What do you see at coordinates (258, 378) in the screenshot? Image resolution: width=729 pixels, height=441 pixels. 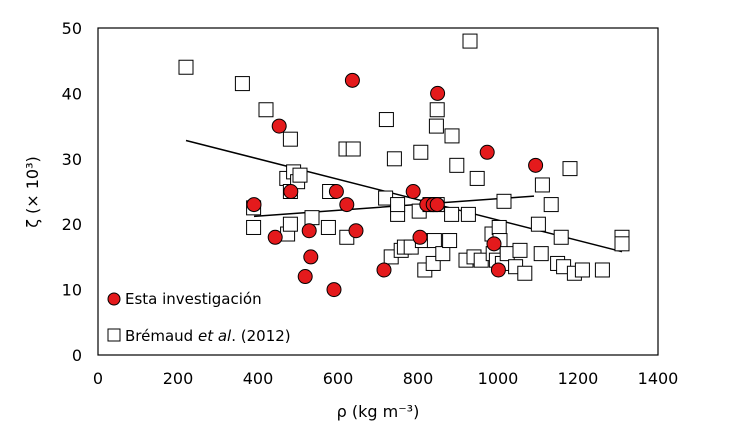 I see `x-tick-label: 400` at bounding box center [258, 378].